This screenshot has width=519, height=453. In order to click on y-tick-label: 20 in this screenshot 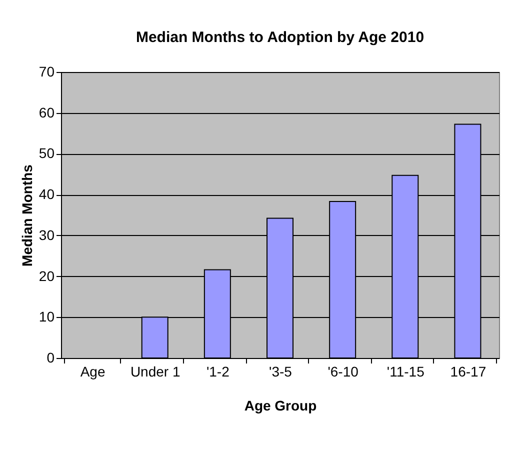, I will do `click(46, 276)`.